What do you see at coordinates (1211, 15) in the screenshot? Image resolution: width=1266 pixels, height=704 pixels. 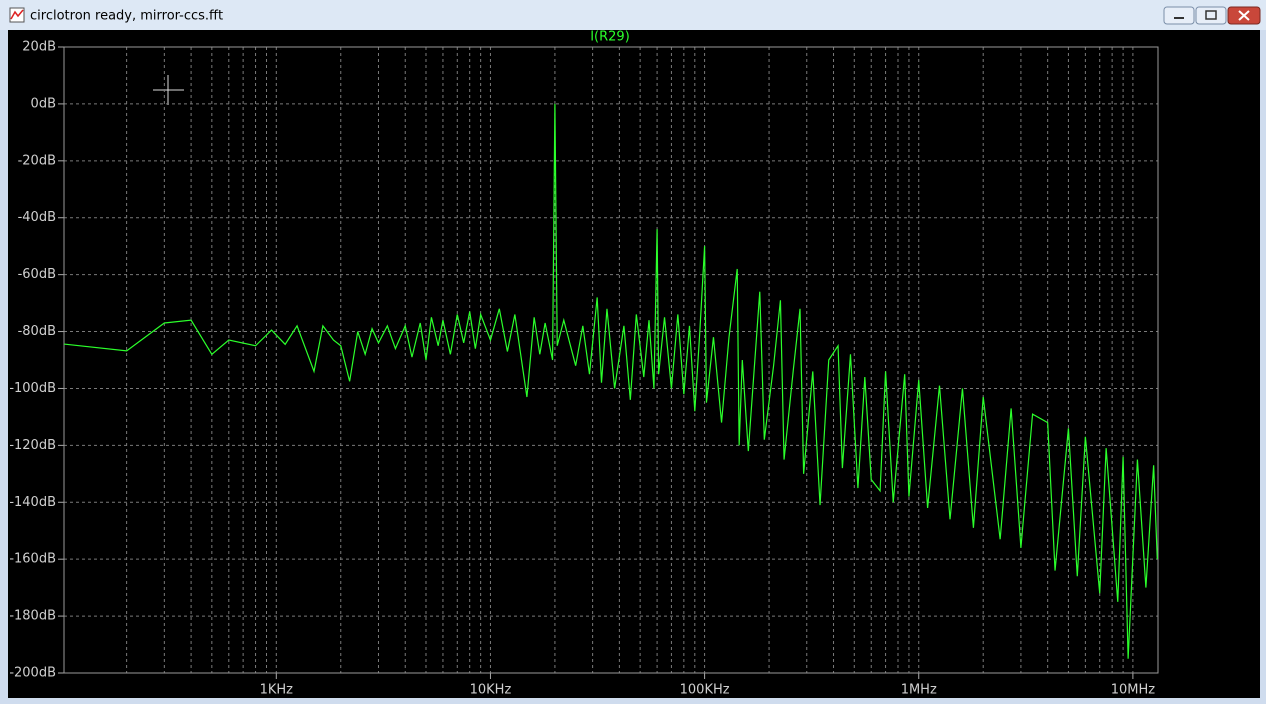 I see `maximize-button` at bounding box center [1211, 15].